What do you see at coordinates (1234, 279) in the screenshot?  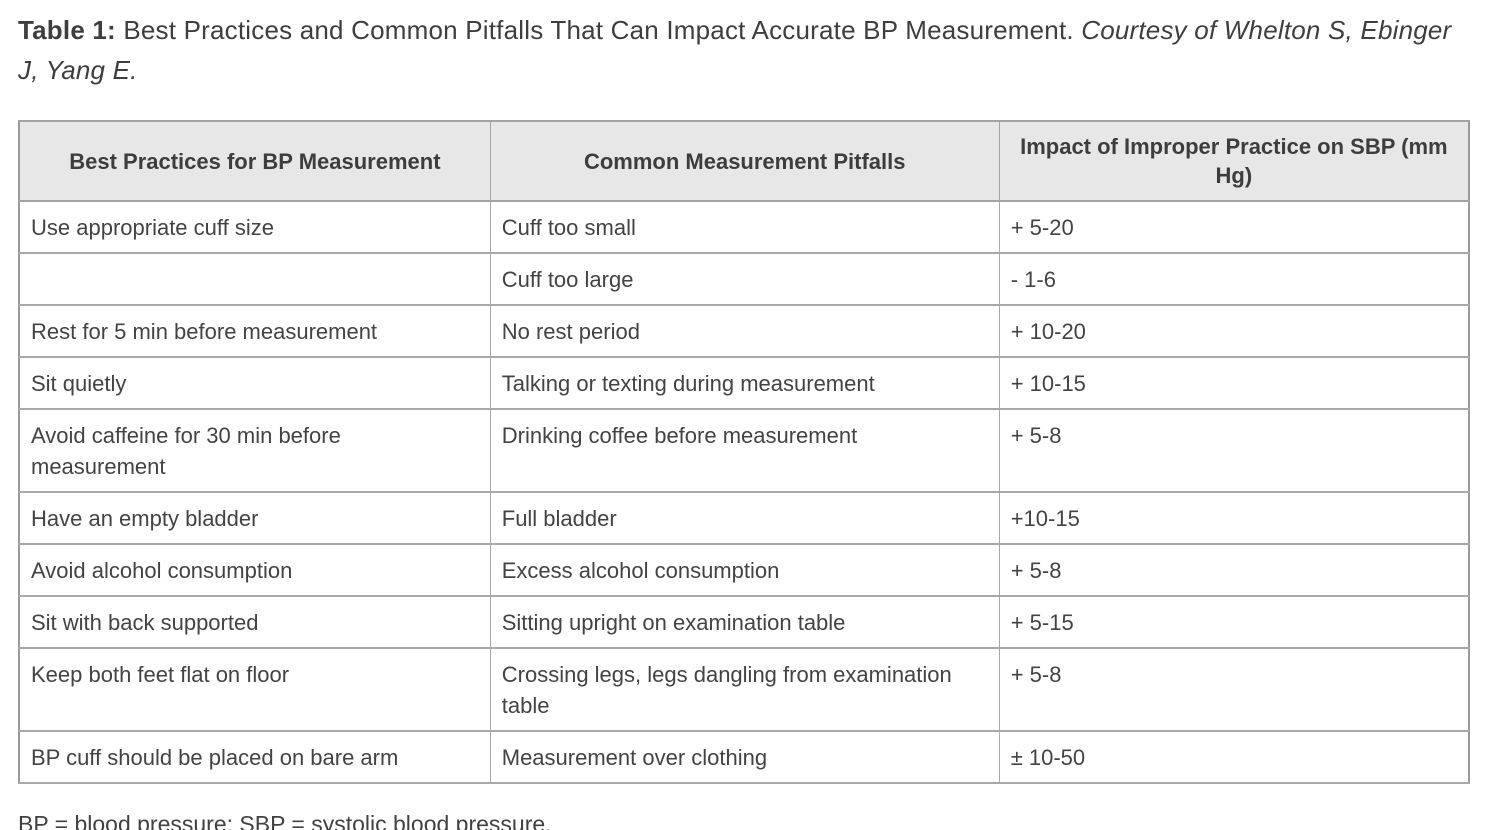 I see `cell-impact: - 1-6` at bounding box center [1234, 279].